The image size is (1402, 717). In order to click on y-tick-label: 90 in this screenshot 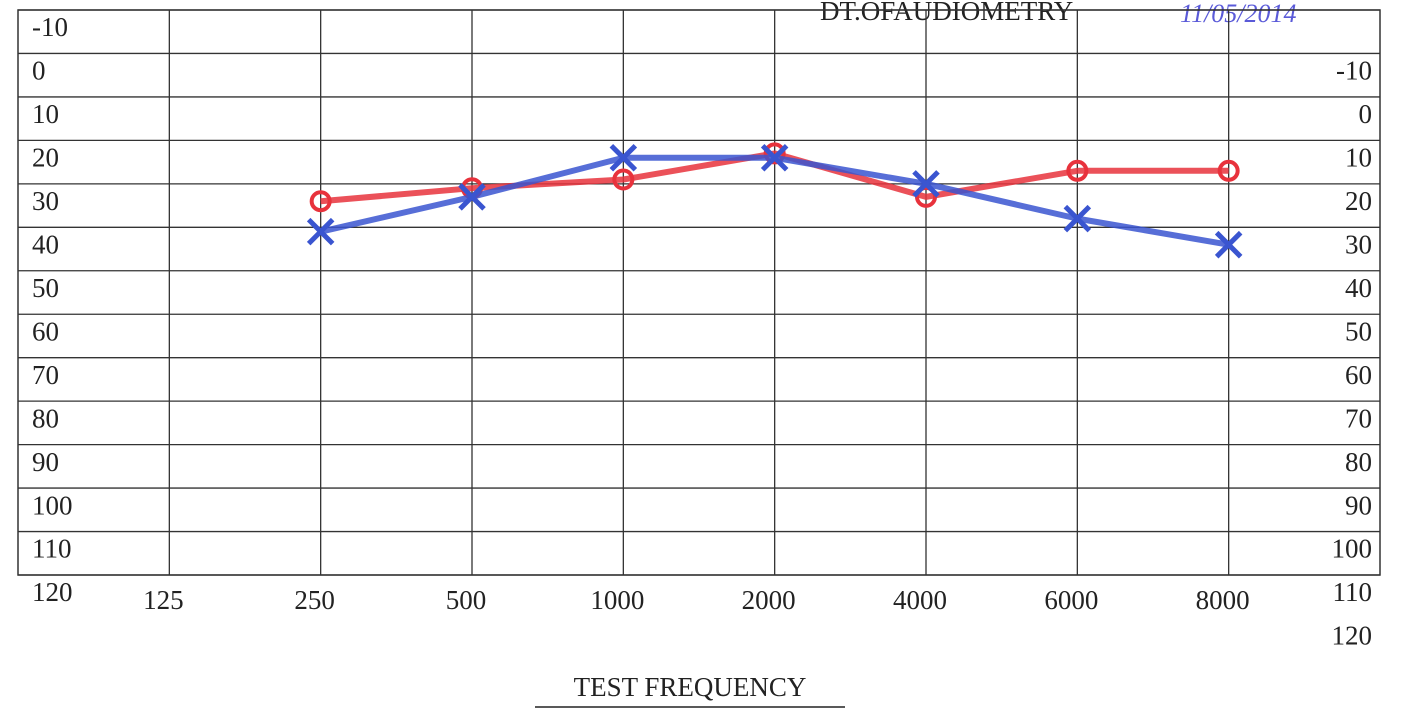, I will do `click(45, 462)`.